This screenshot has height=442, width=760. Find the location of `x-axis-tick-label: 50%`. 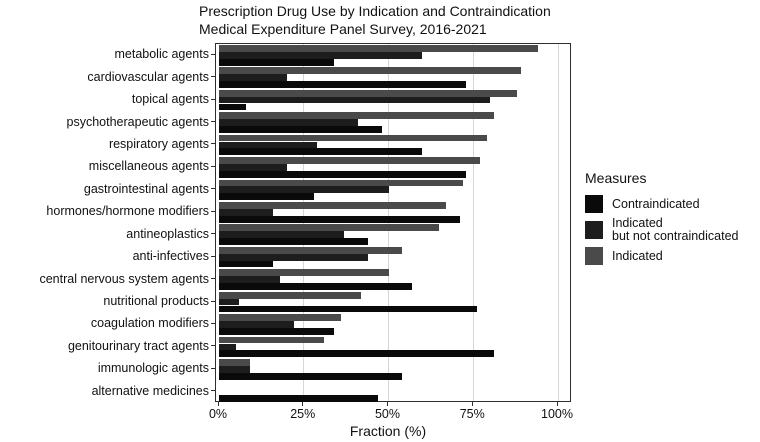

x-axis-tick-label: 50% is located at coordinates (387, 414).